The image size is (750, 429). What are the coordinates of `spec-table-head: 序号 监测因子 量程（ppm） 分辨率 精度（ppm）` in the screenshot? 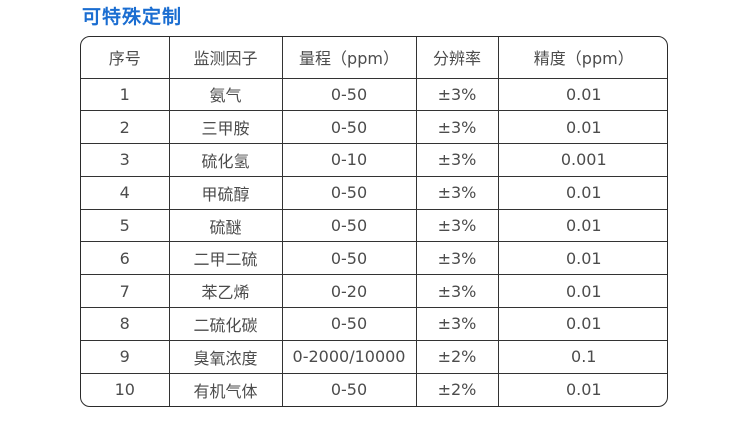 It's located at (374, 58).